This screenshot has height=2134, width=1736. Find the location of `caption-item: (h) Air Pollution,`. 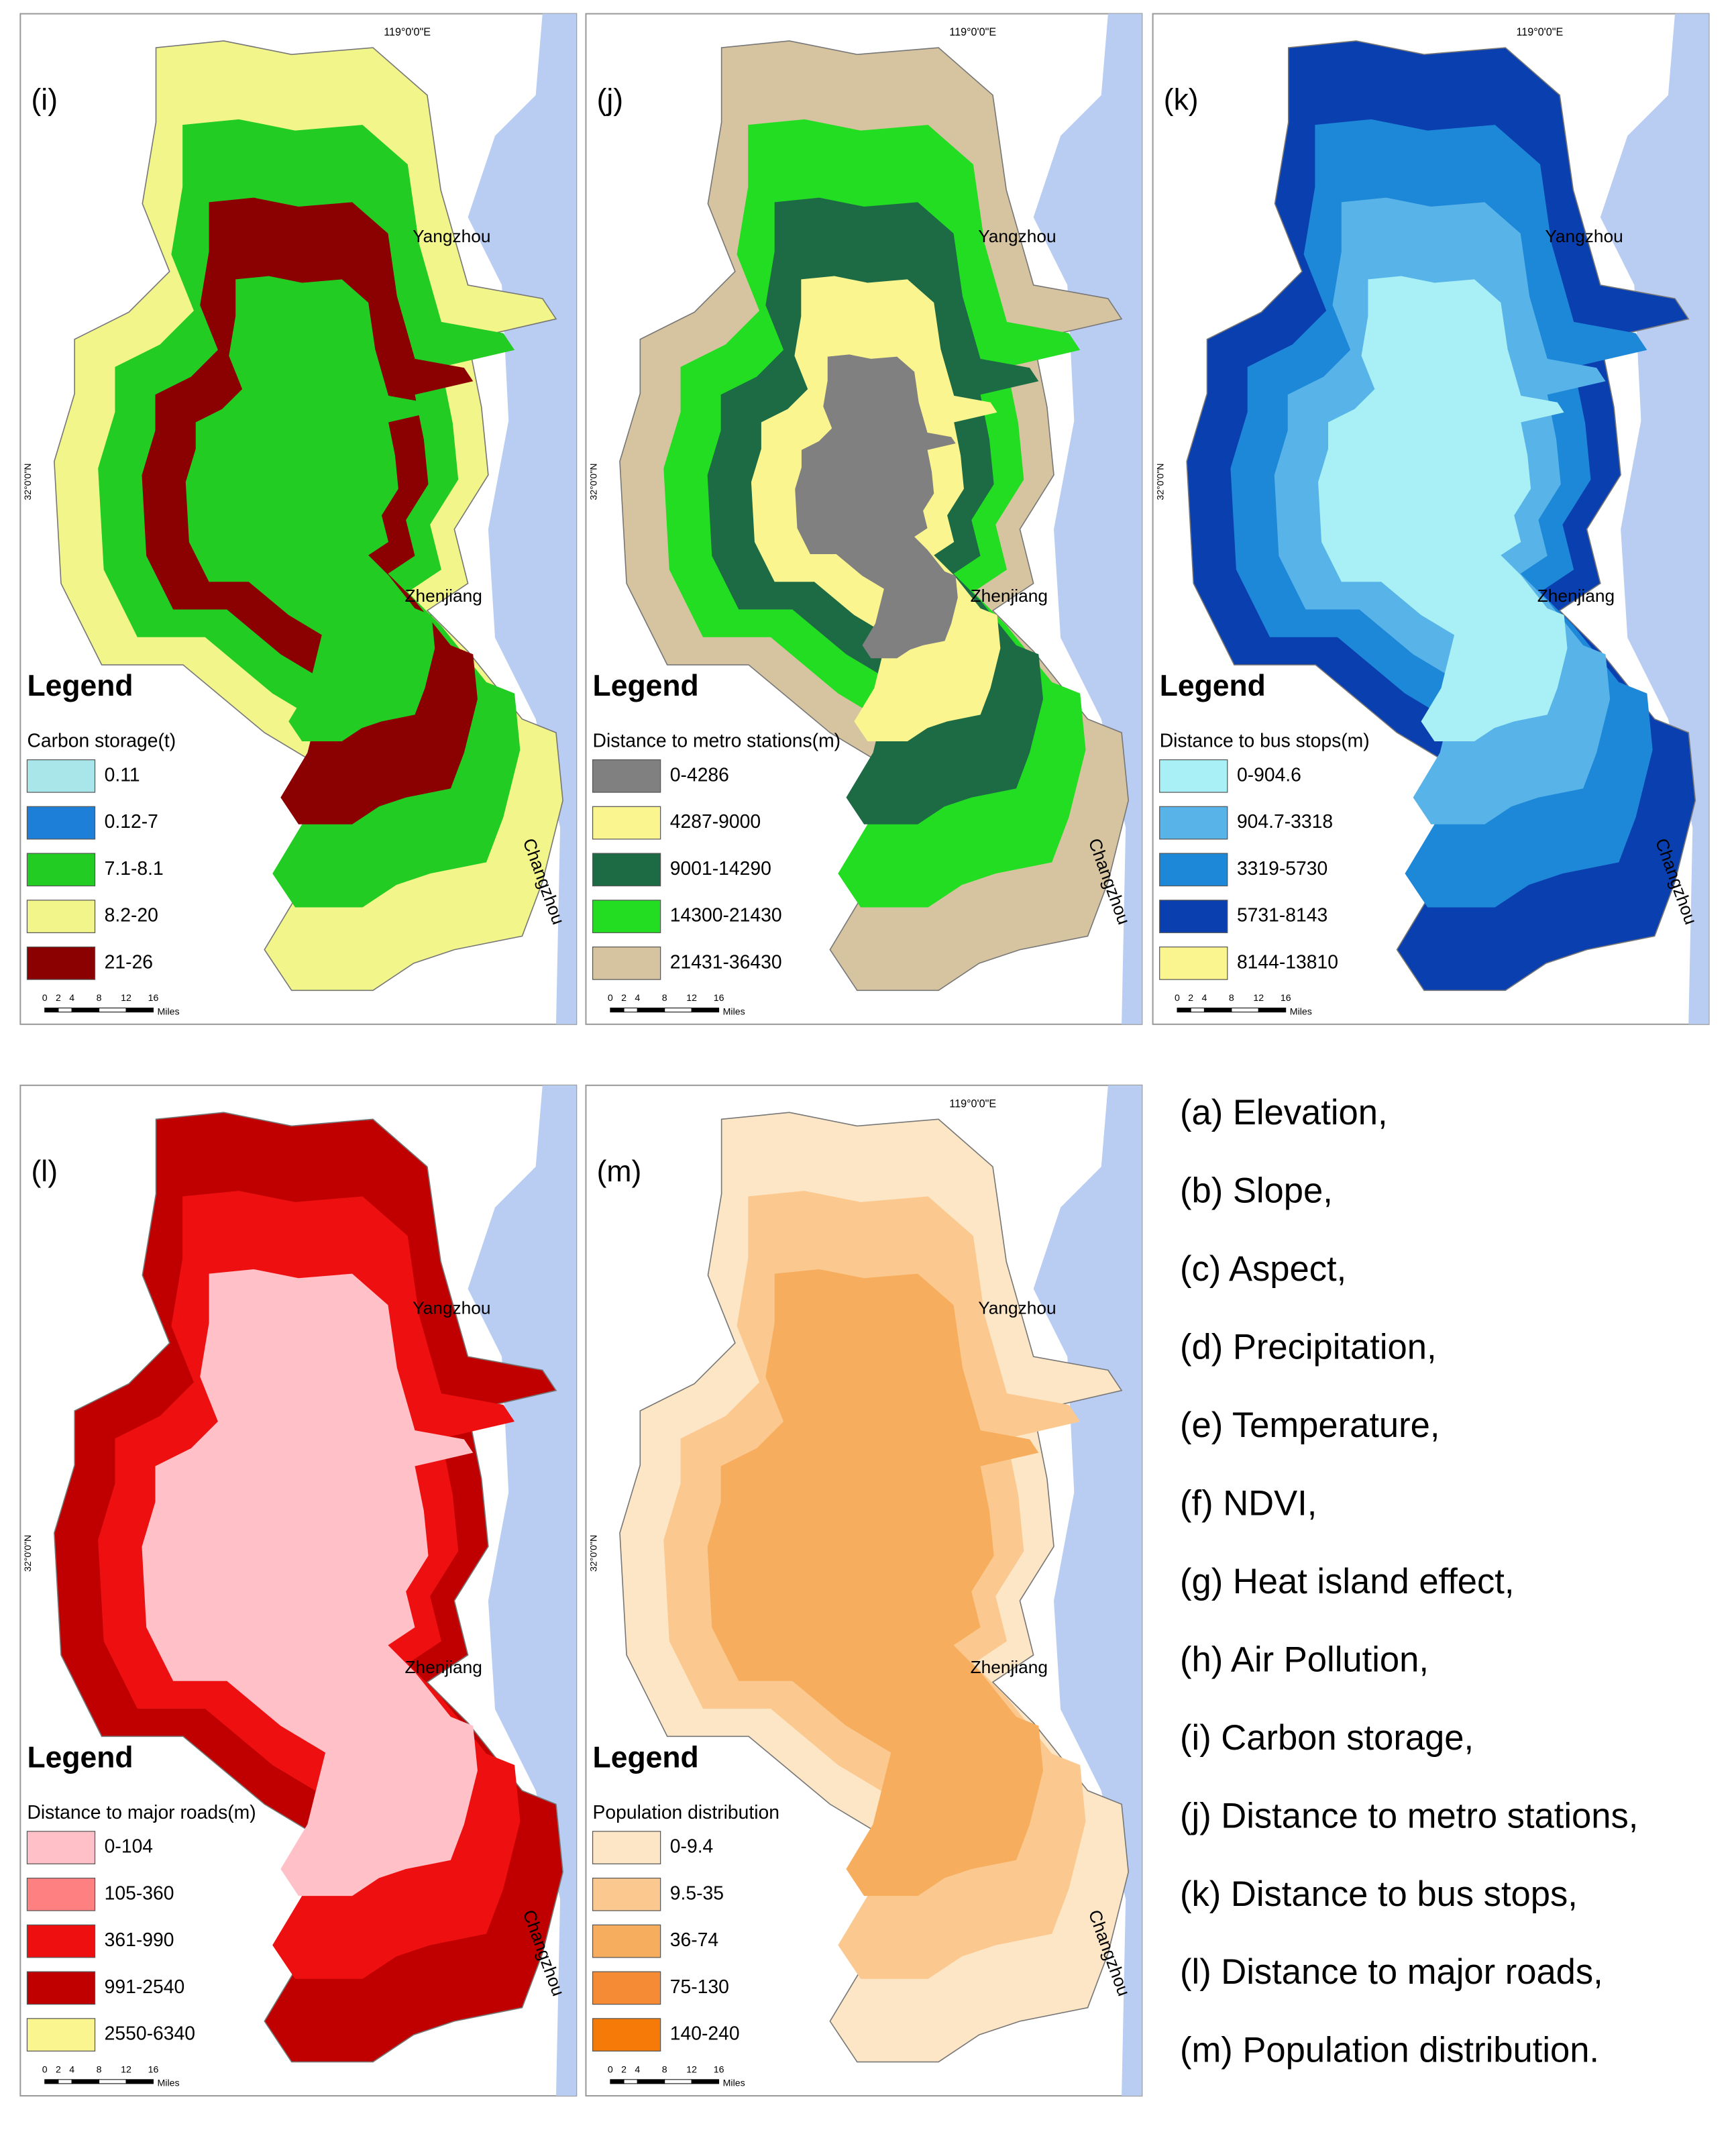

caption-item: (h) Air Pollution, is located at coordinates (1304, 1659).